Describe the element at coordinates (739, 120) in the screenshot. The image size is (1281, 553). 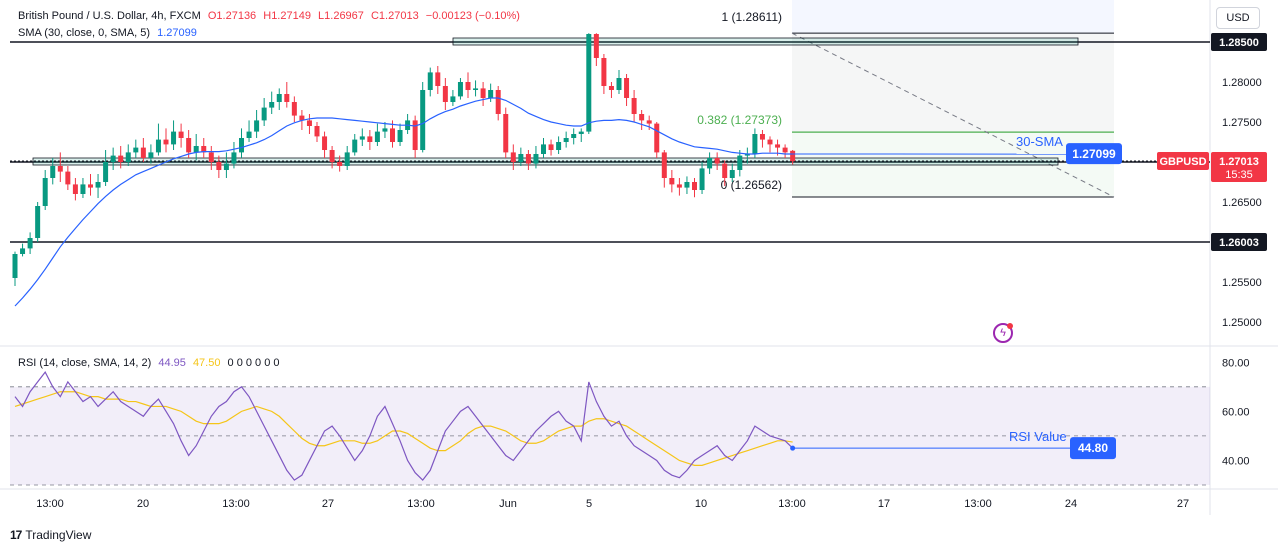
I see `fib-label-0382: 0.382 (1.27373)` at that location.